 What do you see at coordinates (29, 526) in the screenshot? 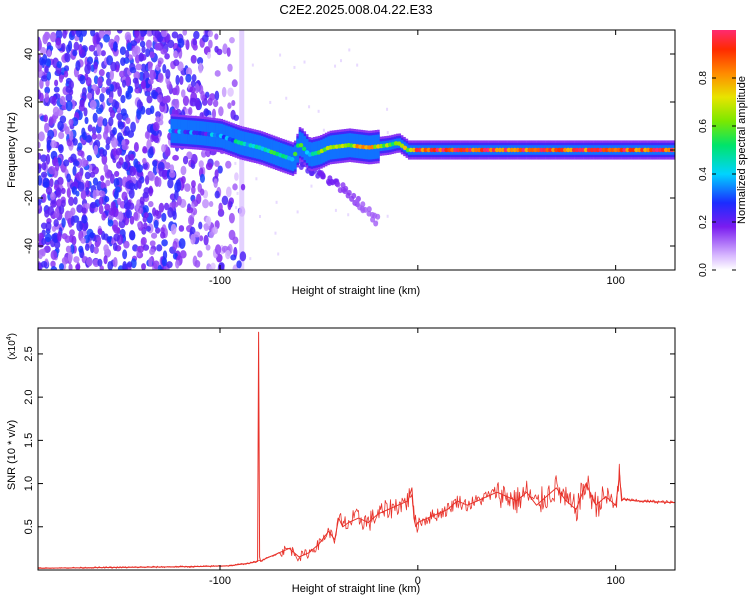
I see `snr-ytick-label: 0.5` at bounding box center [29, 526].